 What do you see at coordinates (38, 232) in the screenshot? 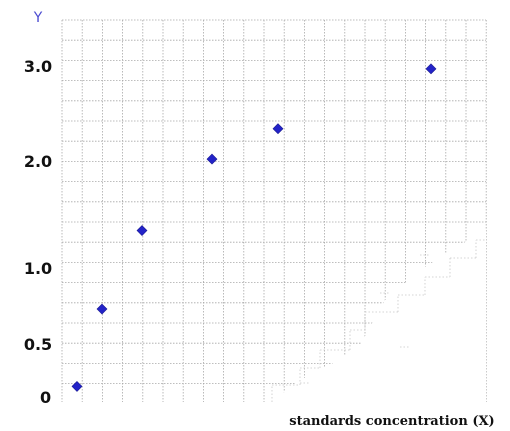
I see `y-tick-labels: 0 0.5 1.0 2.0 3.0` at bounding box center [38, 232].